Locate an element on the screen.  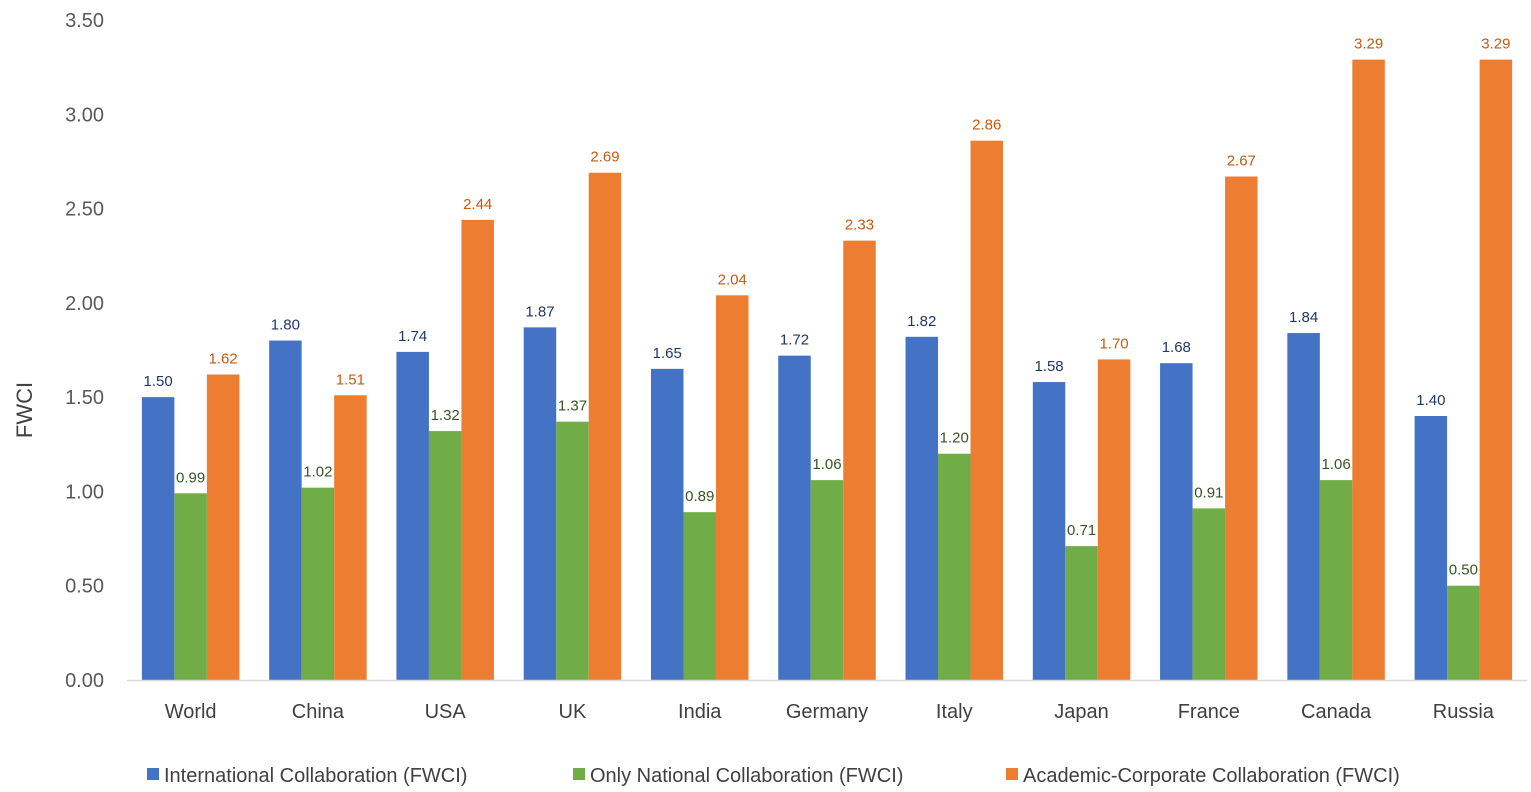
data-label: 1.32 is located at coordinates (445, 415).